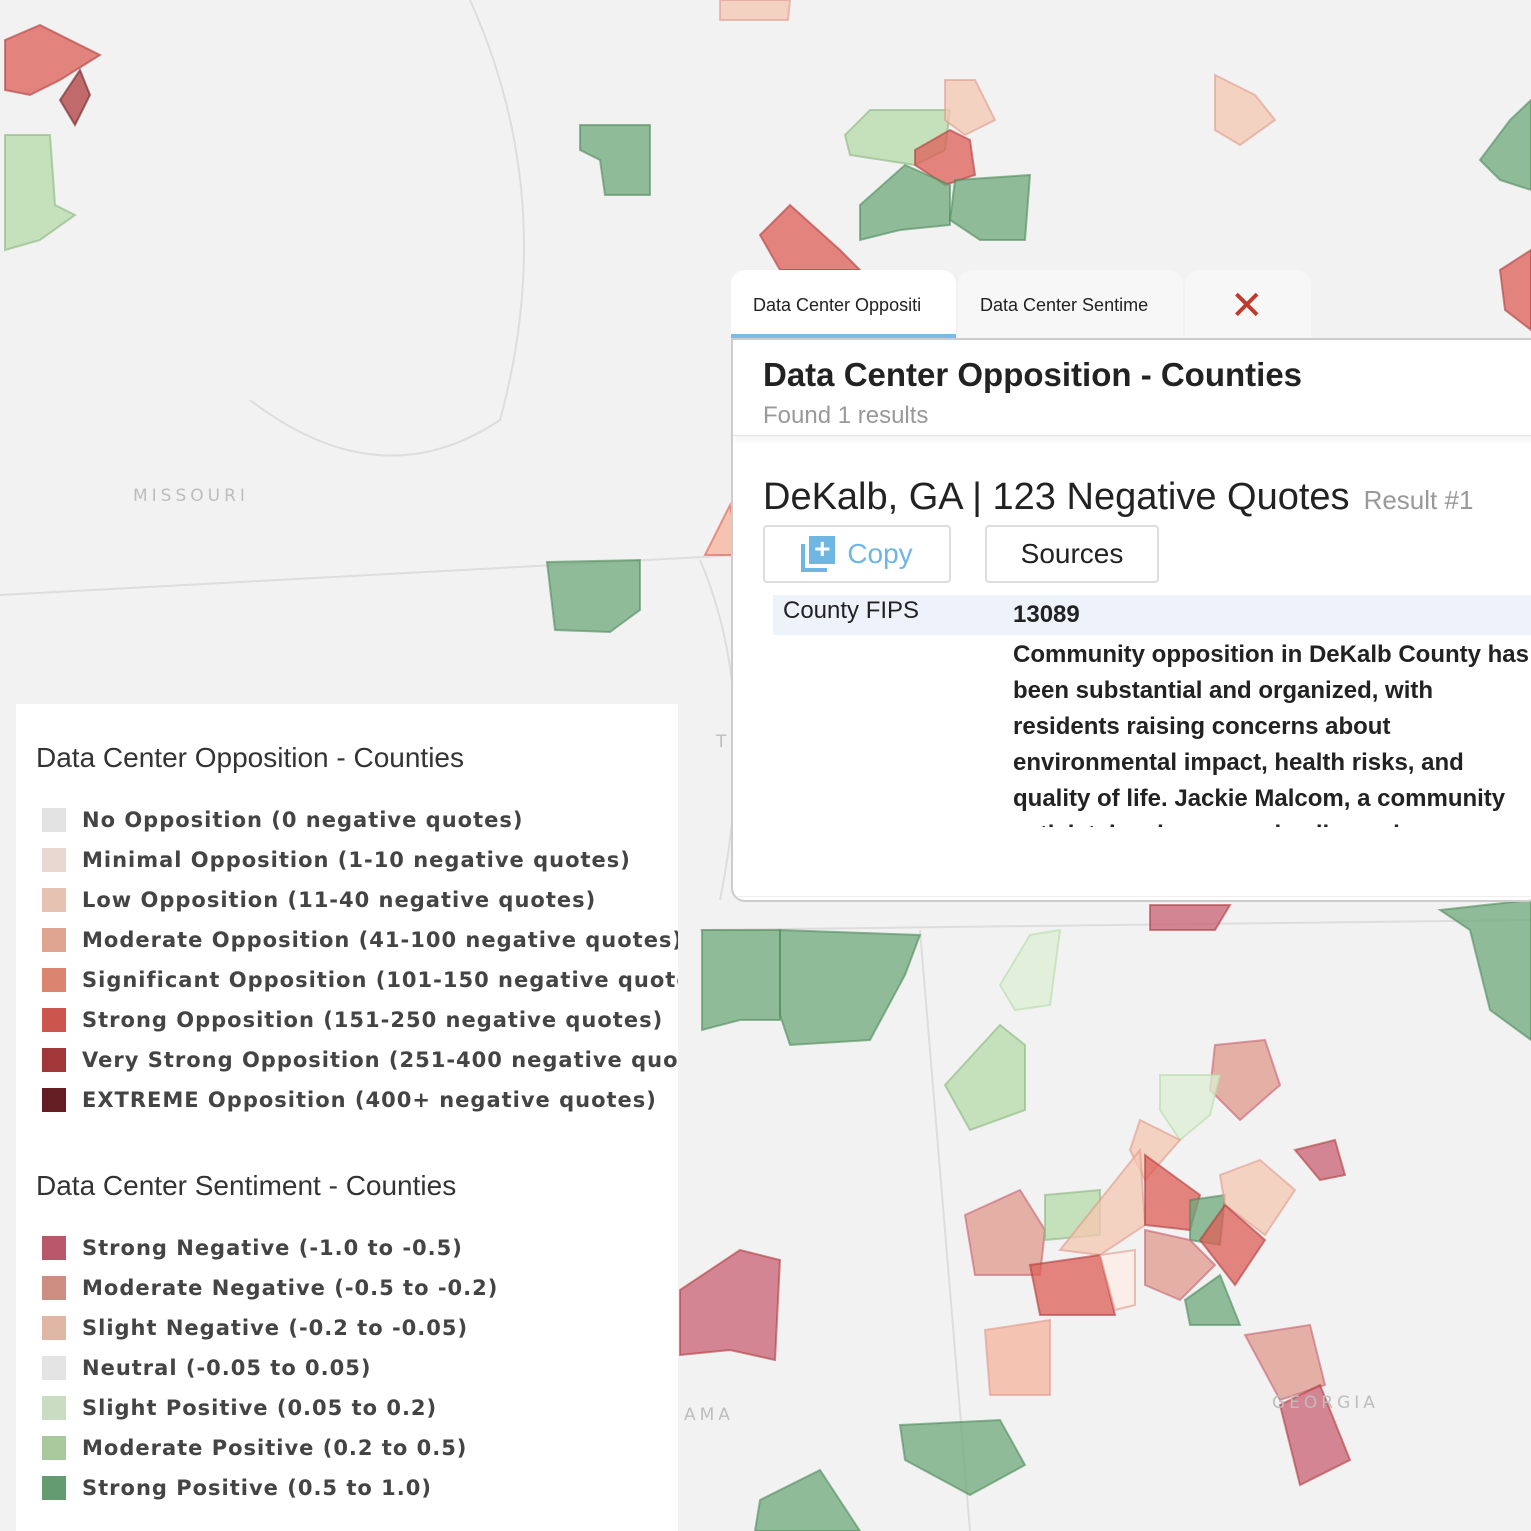  I want to click on legend-item: Strong Negative (-1.0 to -0.5), so click(347, 1248).